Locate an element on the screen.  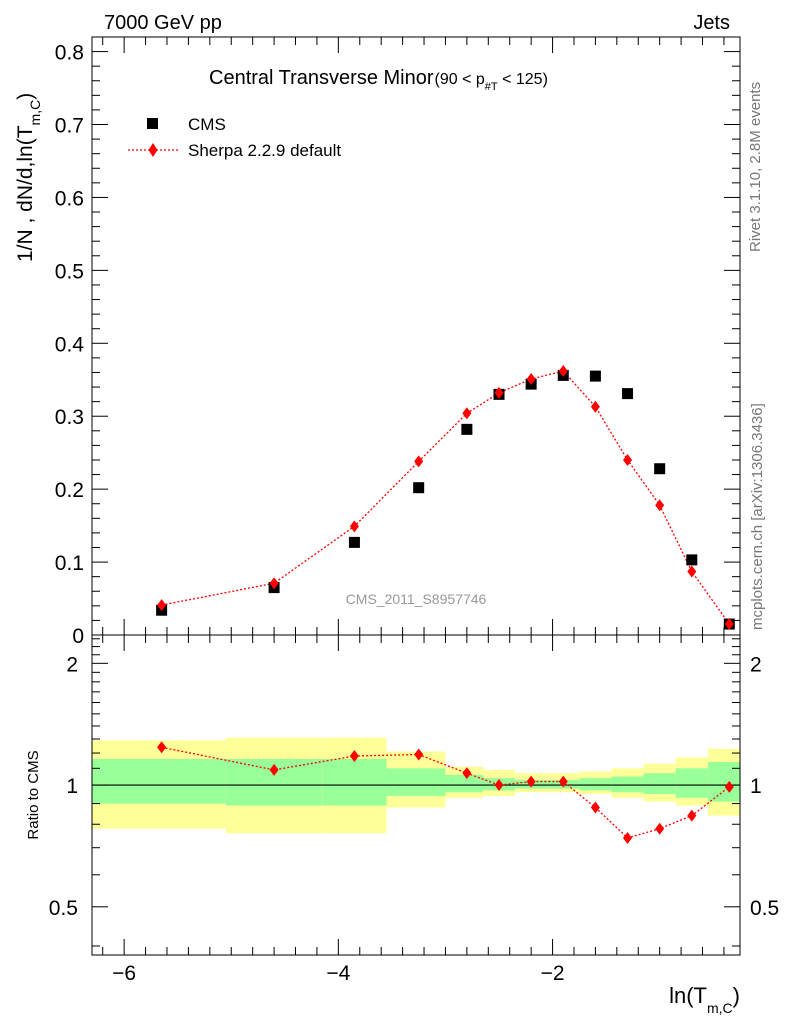
x-tick-label: −4 is located at coordinates (338, 973).